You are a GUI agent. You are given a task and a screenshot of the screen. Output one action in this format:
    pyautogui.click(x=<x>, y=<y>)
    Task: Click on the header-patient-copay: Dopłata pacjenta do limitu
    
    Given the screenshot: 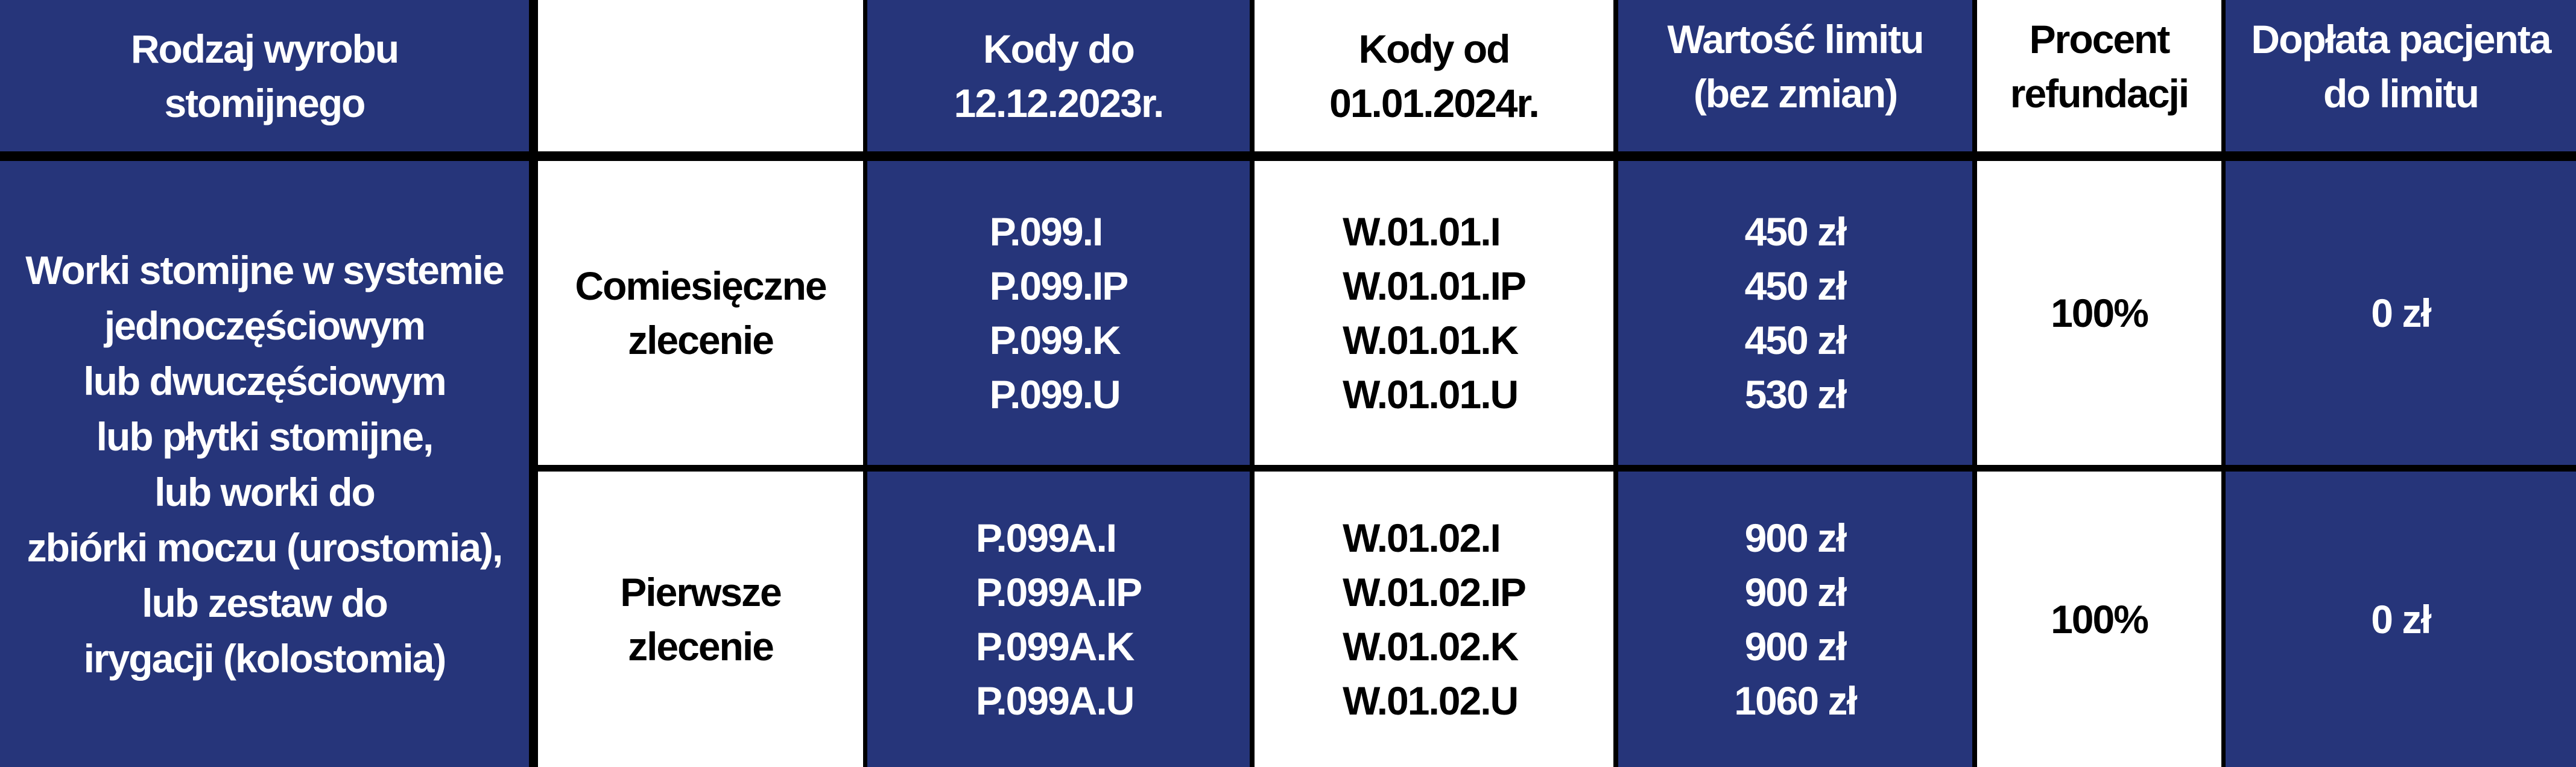 What is the action you would take?
    pyautogui.click(x=2401, y=76)
    